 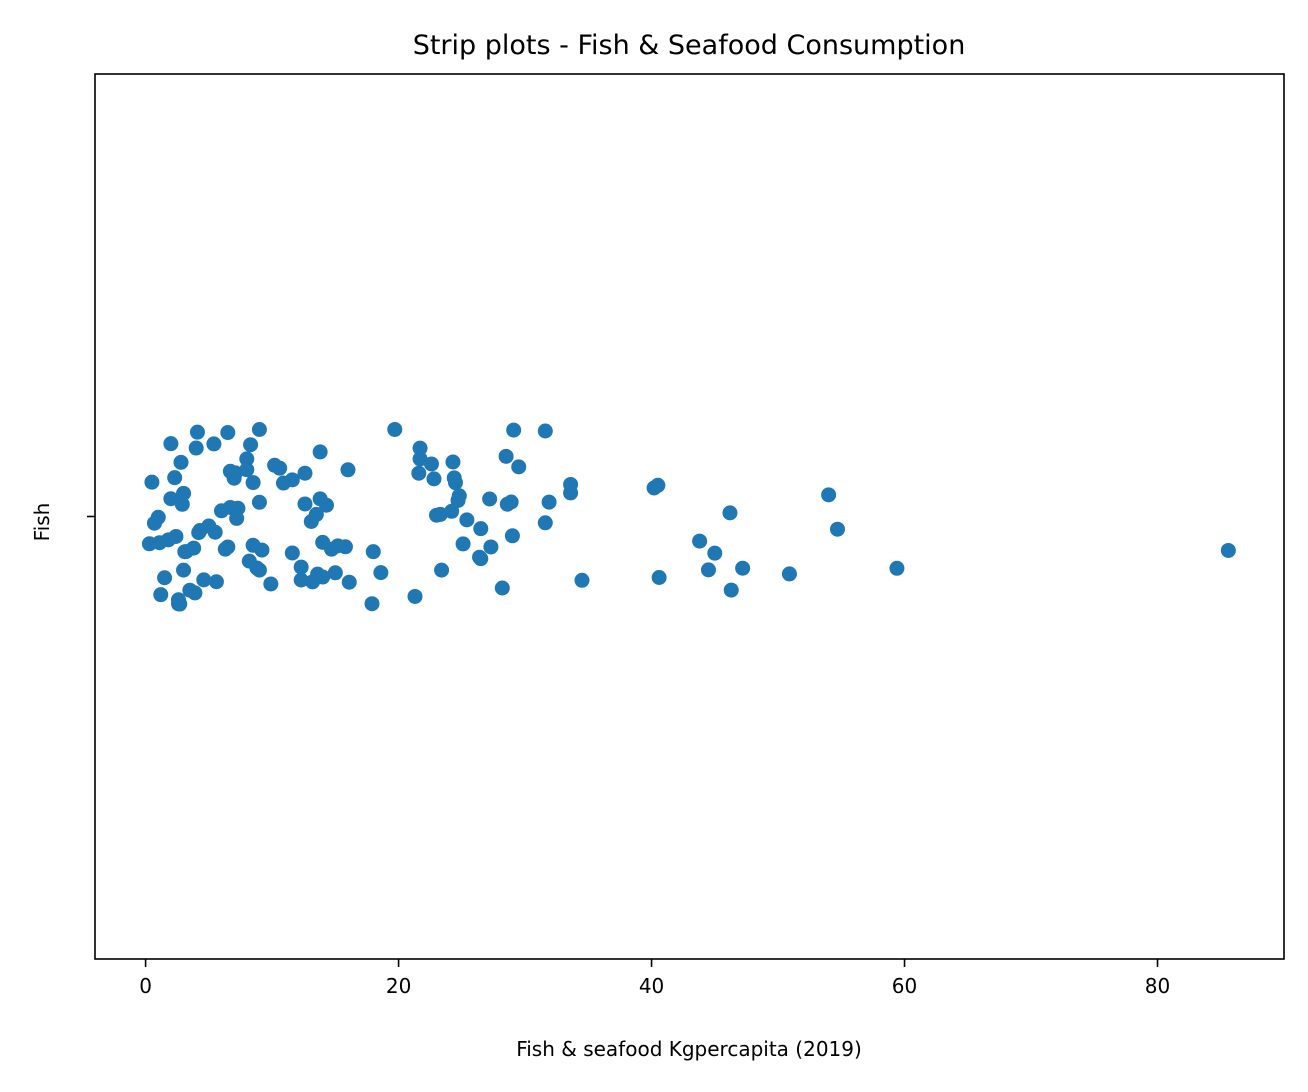 What do you see at coordinates (1157, 986) in the screenshot?
I see `x-tick-label: 80` at bounding box center [1157, 986].